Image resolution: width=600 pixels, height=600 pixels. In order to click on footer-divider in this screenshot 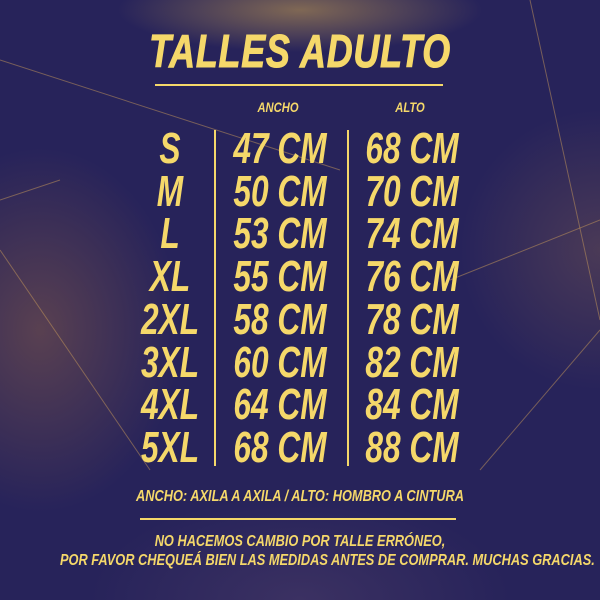, I will do `click(298, 519)`.